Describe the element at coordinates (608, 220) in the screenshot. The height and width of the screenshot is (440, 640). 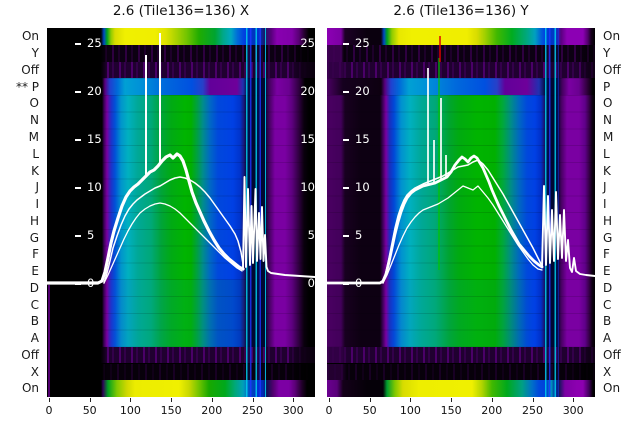
I see `row-label: H` at that location.